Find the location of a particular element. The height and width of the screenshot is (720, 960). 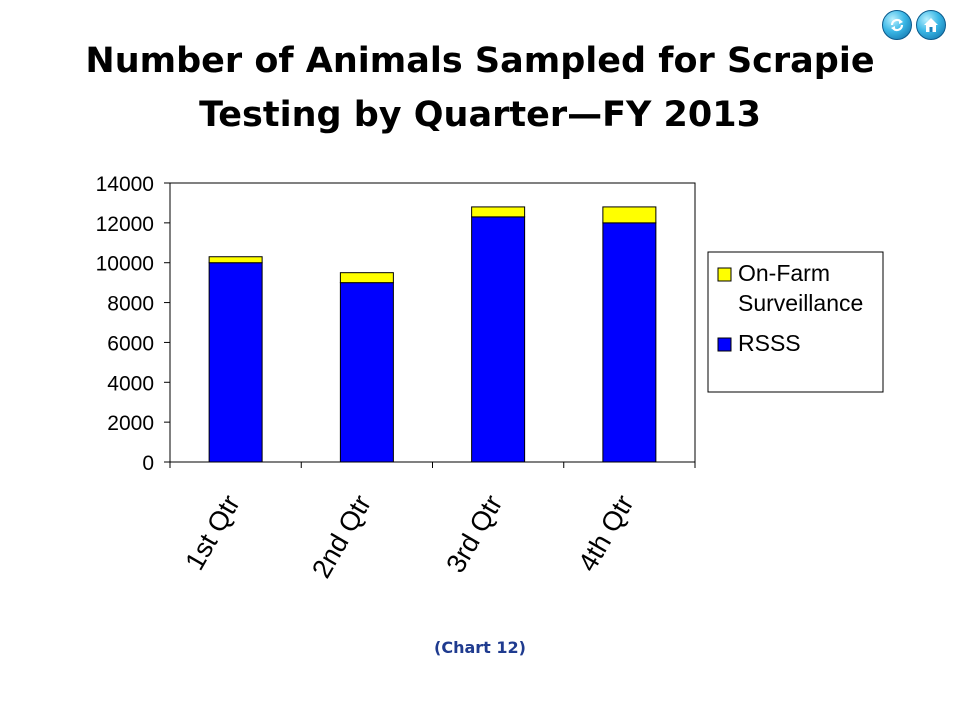

home-icon is located at coordinates (931, 25).